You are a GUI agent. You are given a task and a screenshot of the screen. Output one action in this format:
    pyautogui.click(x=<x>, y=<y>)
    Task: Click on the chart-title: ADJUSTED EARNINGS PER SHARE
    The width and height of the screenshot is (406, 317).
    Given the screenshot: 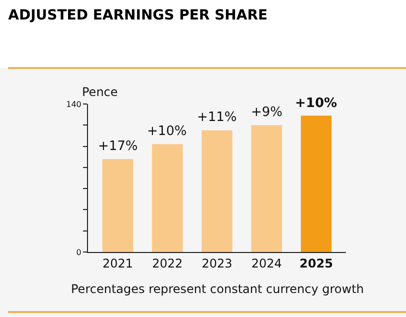 What is the action you would take?
    pyautogui.click(x=138, y=15)
    